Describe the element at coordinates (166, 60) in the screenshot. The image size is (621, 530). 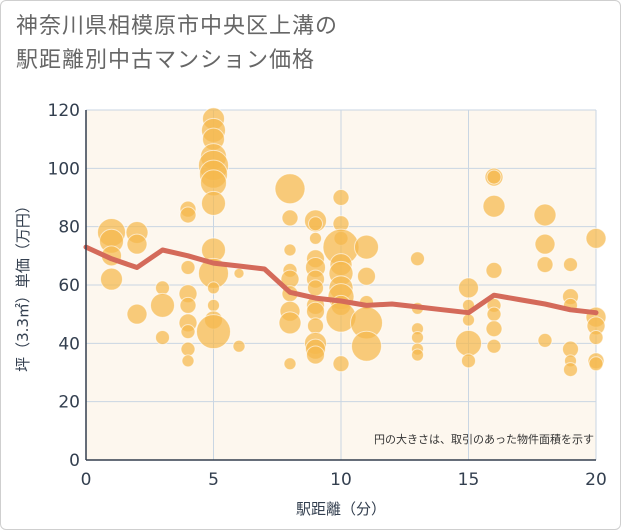
I see `chart-title-line-2: 駅距離別中古マンション価格` at that location.